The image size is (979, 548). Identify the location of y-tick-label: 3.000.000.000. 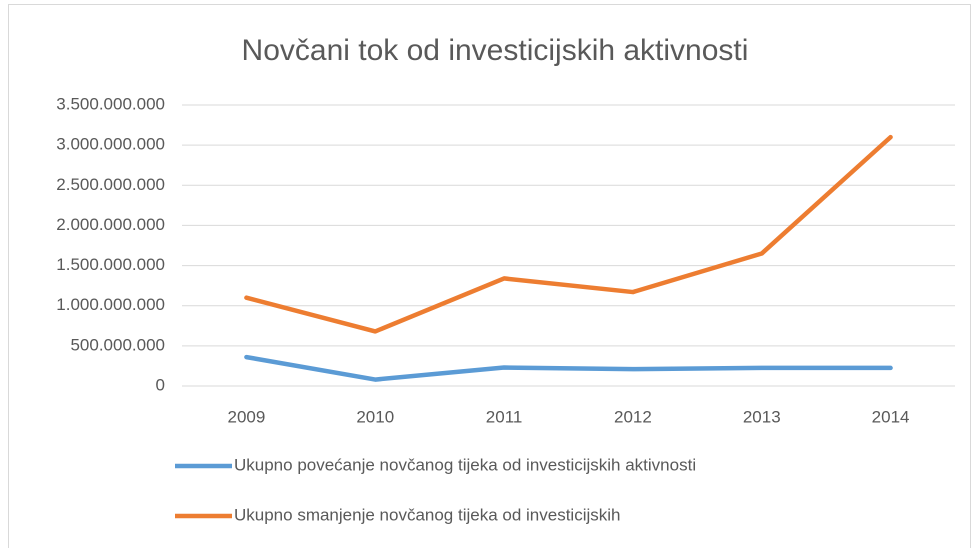
(110, 144).